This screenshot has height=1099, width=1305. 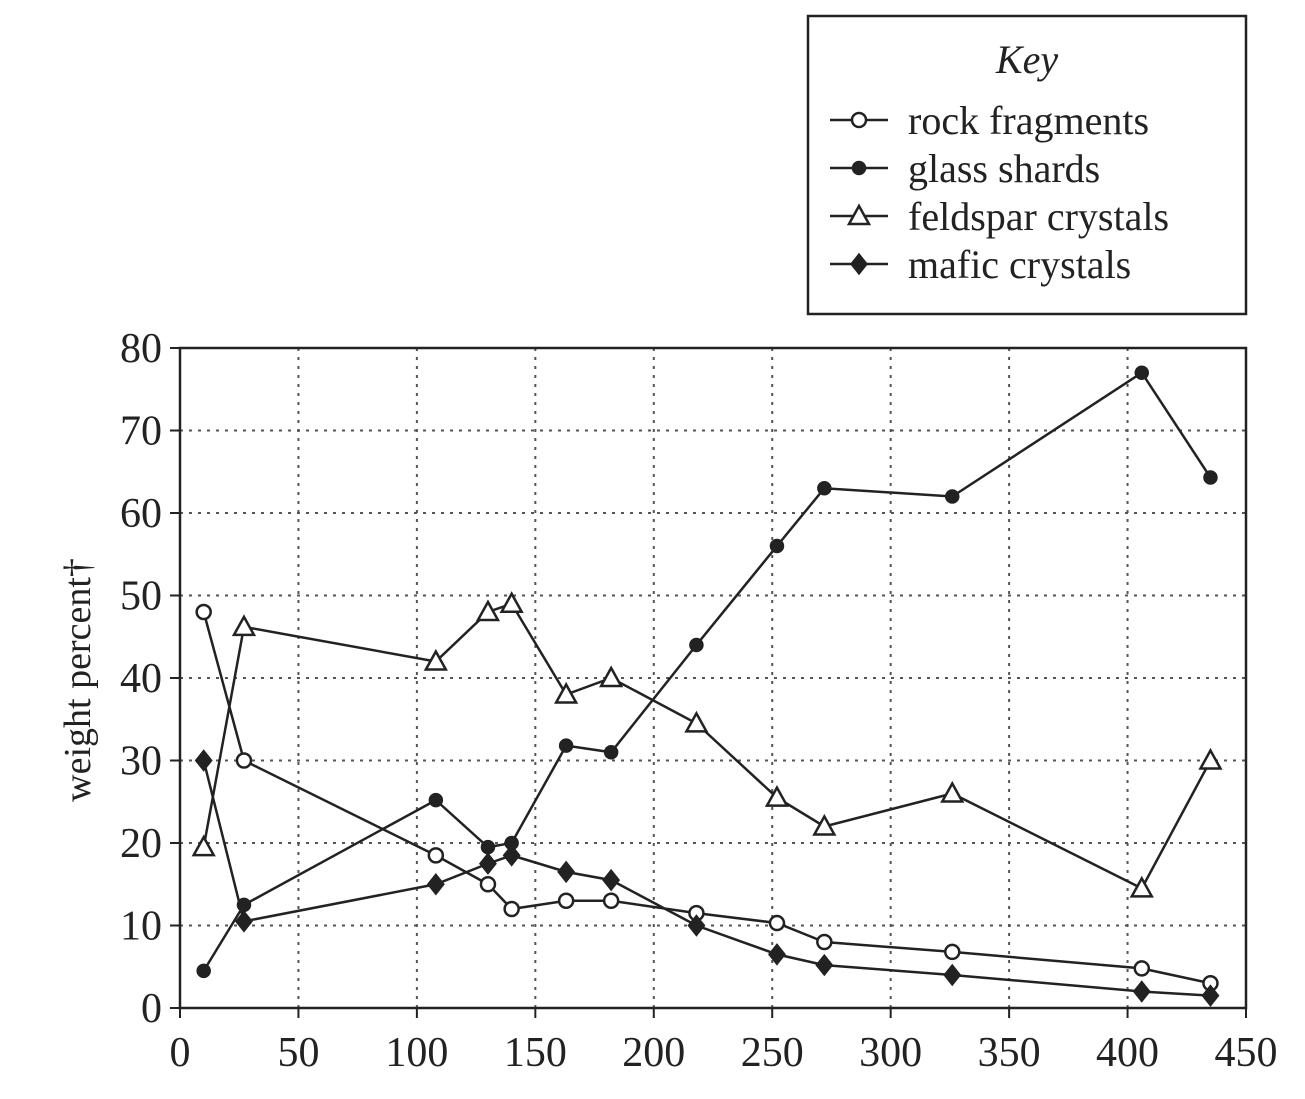 What do you see at coordinates (141, 514) in the screenshot?
I see `y-tick-label: 60` at bounding box center [141, 514].